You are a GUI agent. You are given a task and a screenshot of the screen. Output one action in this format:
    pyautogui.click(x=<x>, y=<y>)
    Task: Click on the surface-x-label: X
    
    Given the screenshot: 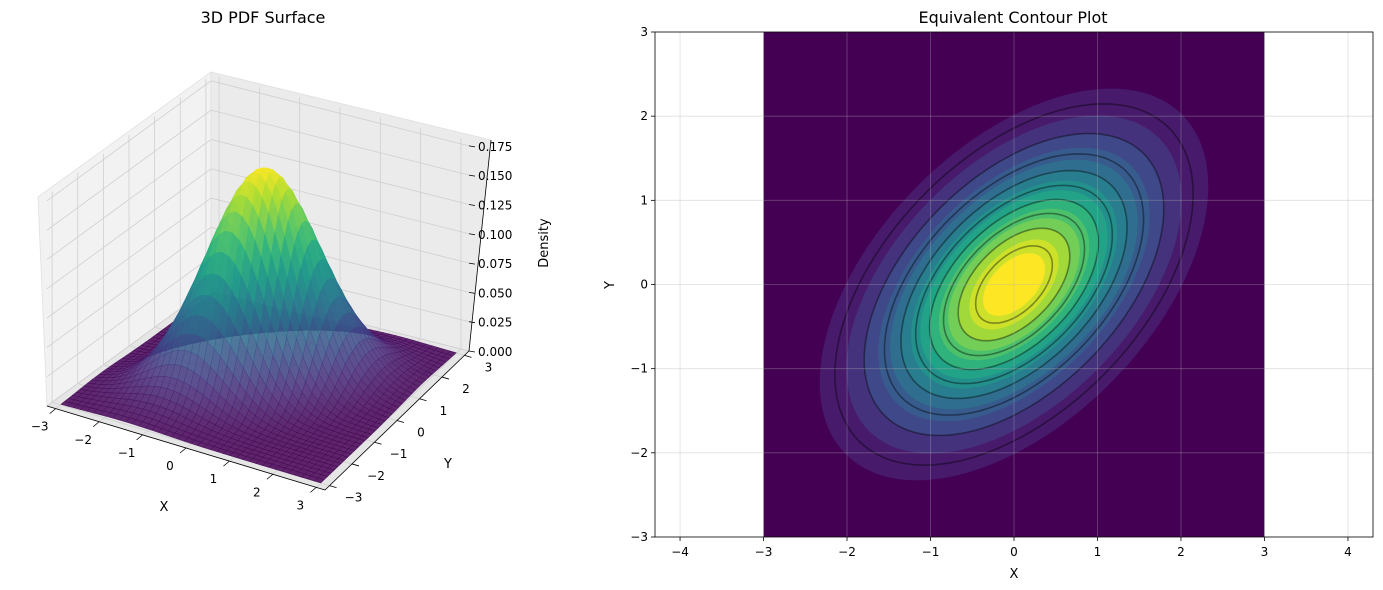 What is the action you would take?
    pyautogui.click(x=164, y=507)
    